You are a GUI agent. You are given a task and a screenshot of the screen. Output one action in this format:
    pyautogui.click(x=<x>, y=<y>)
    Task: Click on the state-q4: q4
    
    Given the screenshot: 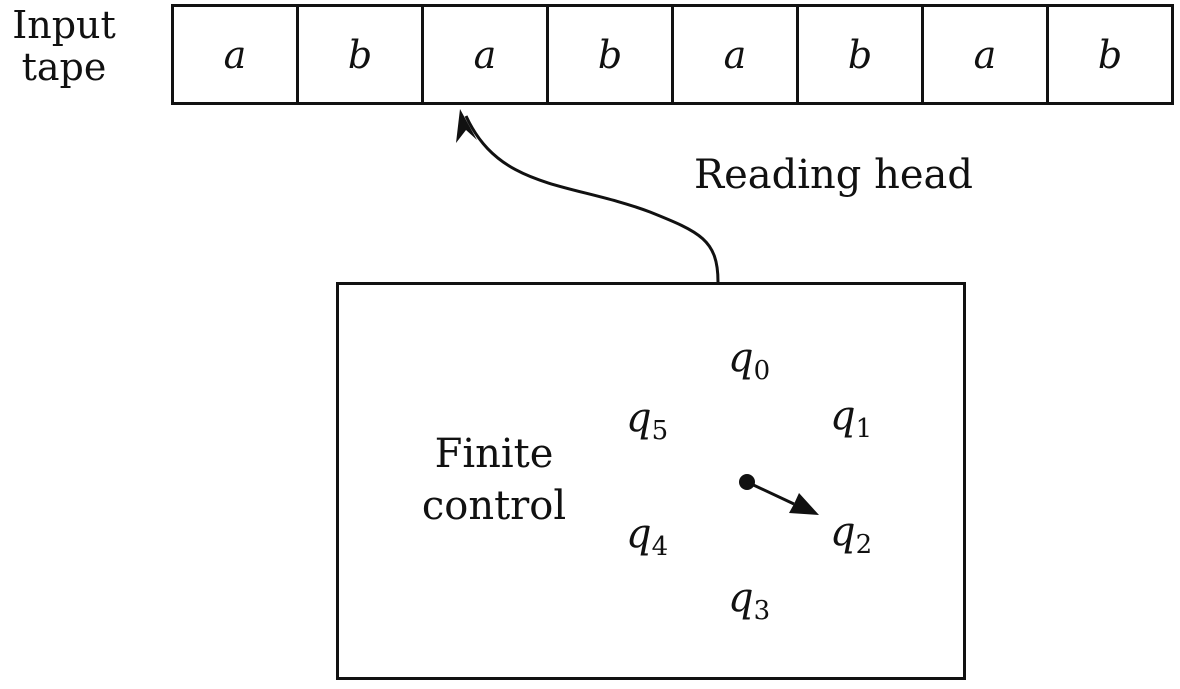 What is the action you would take?
    pyautogui.click(x=647, y=536)
    